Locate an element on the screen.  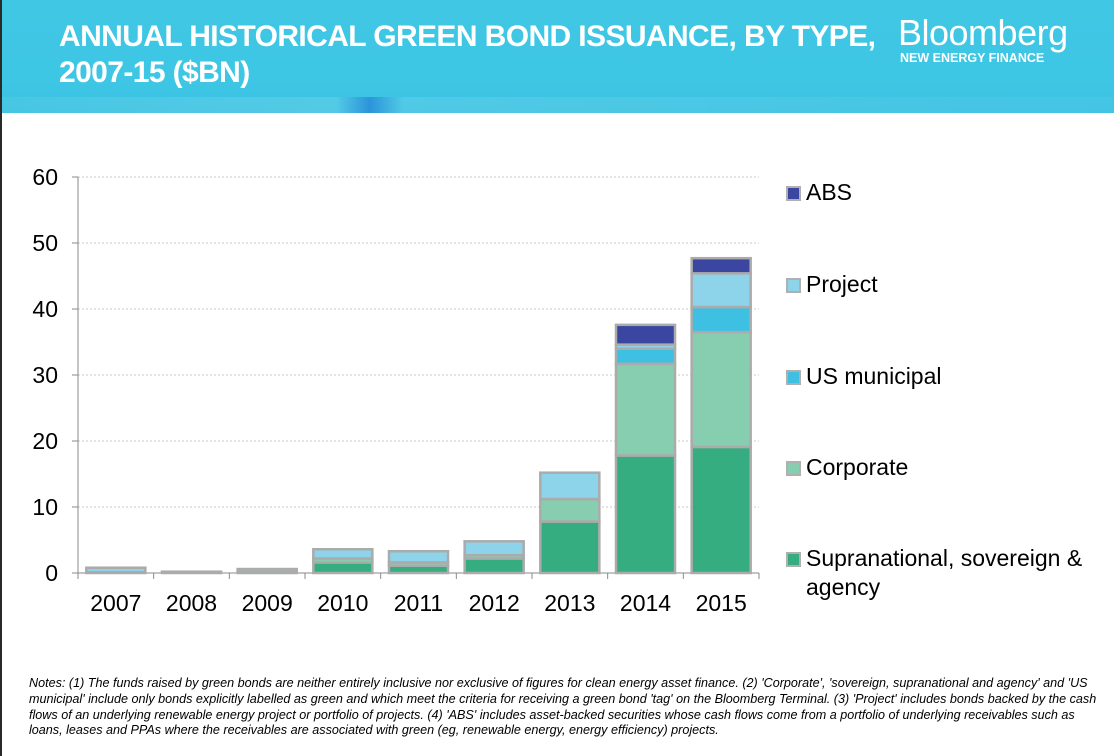
bar-stack-2008 is located at coordinates (191, 572).